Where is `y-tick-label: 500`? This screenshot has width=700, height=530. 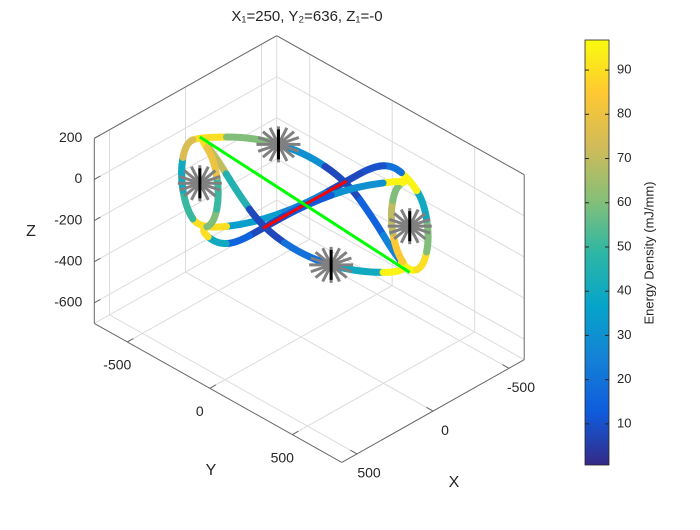 y-tick-label: 500 is located at coordinates (283, 457).